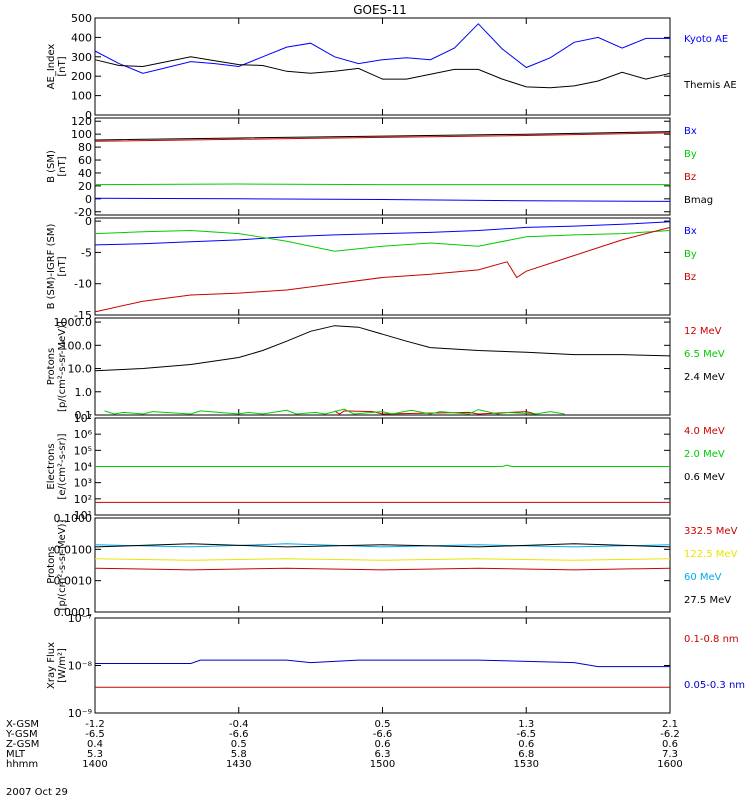 The height and width of the screenshot is (800, 750). Describe the element at coordinates (22, 764) in the screenshot. I see `ephemeris-row-label: hhmm` at that location.